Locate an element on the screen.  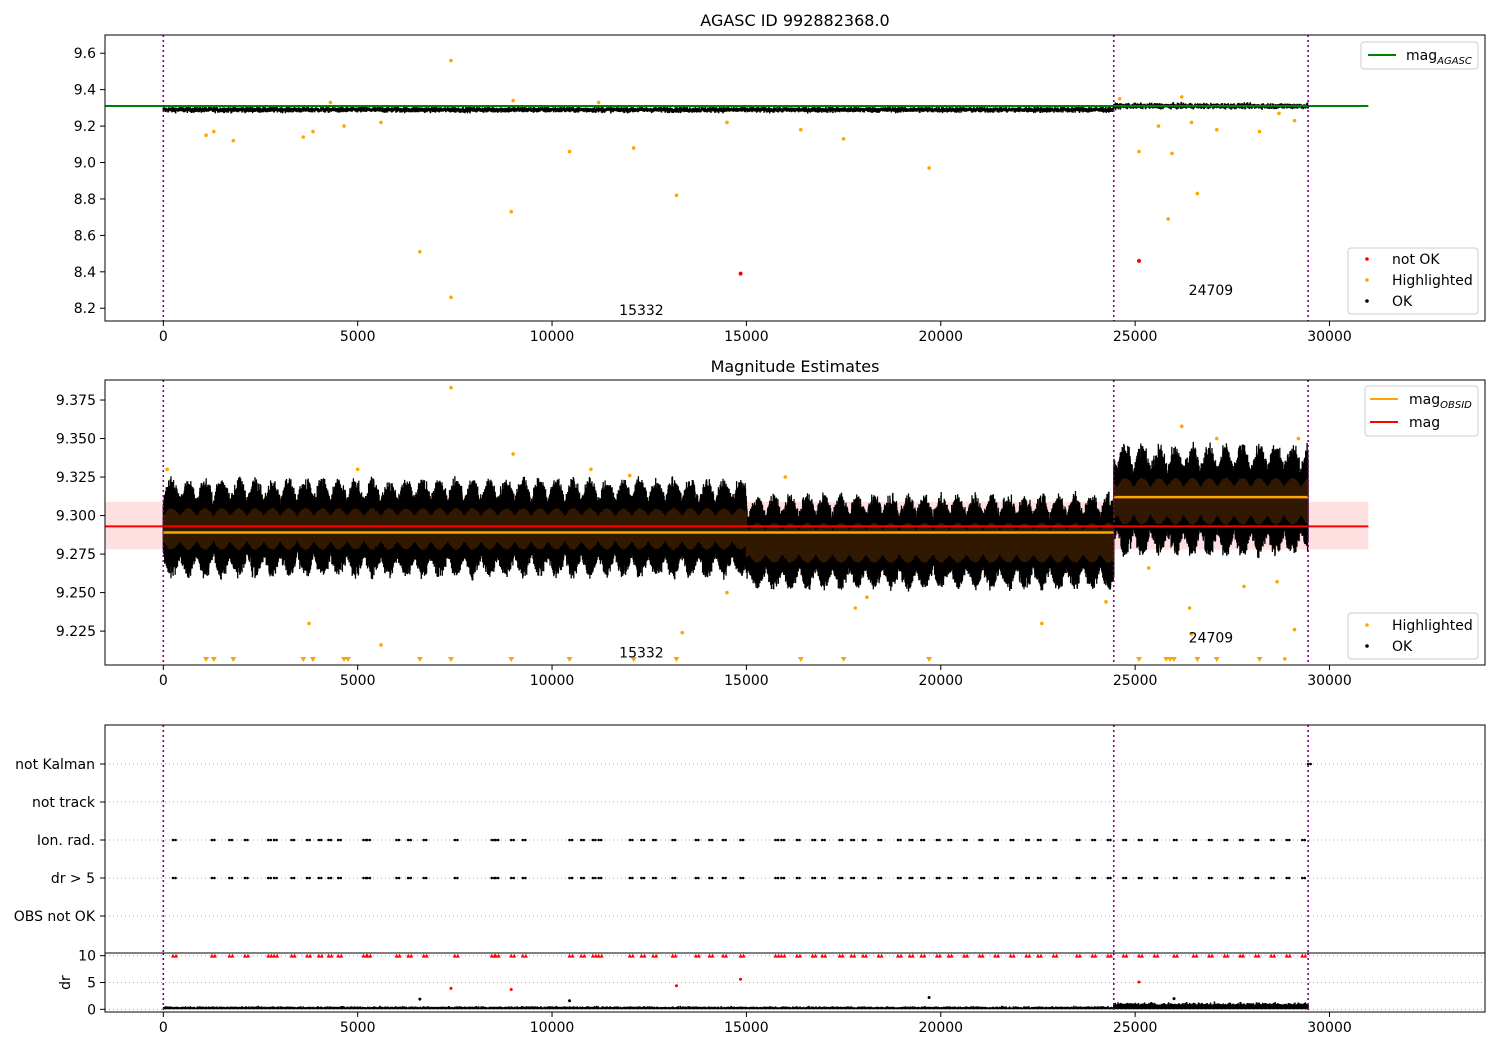
dr-ytick-label: 5 is located at coordinates (91, 984).